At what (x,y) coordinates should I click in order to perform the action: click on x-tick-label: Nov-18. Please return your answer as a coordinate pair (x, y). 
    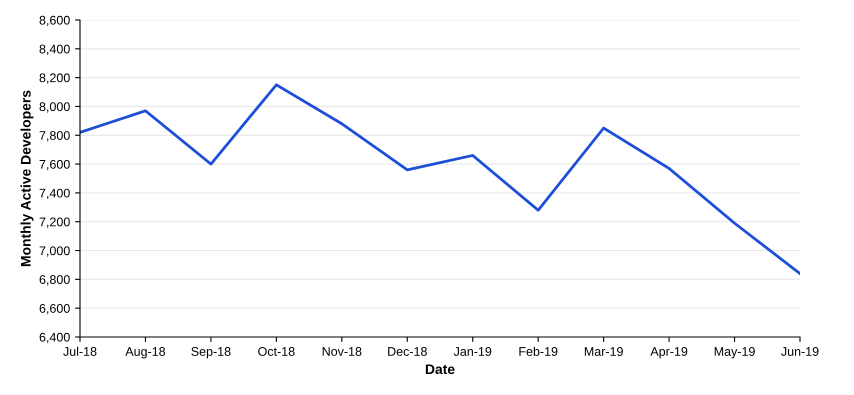
    Looking at the image, I should click on (342, 351).